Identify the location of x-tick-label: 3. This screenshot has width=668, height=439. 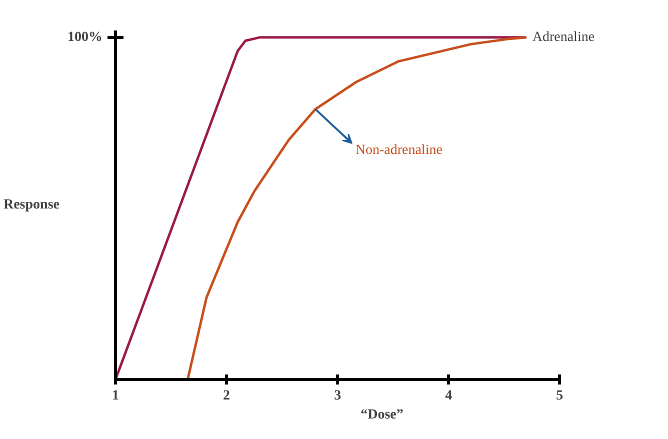
(338, 396).